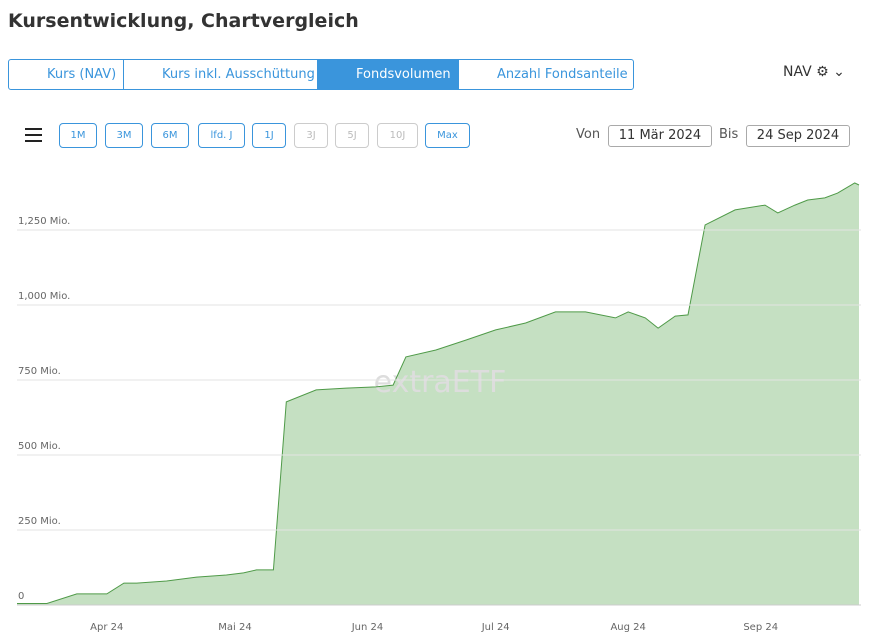 The image size is (871, 644). What do you see at coordinates (21, 596) in the screenshot?
I see `y-tick-label: 0` at bounding box center [21, 596].